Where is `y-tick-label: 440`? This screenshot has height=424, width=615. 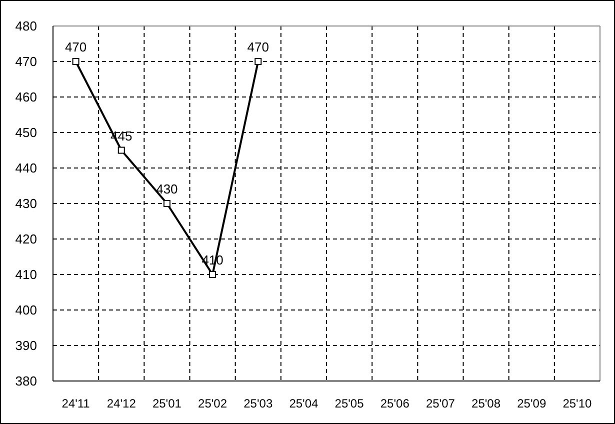 y-tick-label: 440 is located at coordinates (26, 168).